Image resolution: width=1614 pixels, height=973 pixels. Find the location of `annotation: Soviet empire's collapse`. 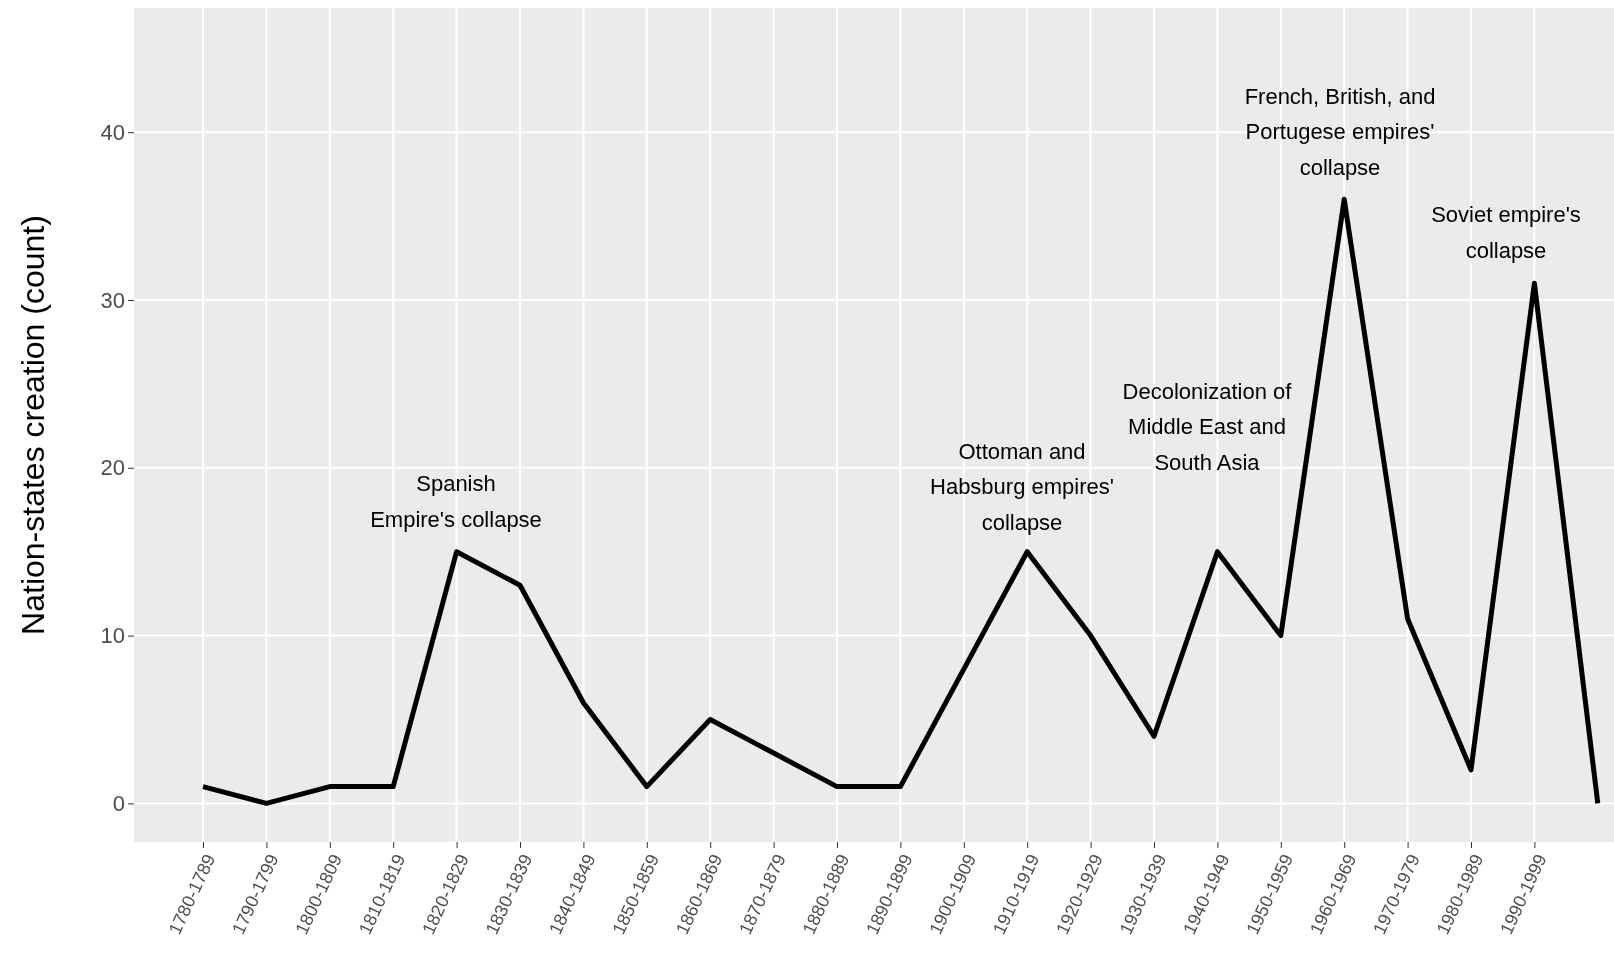

annotation: Soviet empire's collapse is located at coordinates (1506, 232).